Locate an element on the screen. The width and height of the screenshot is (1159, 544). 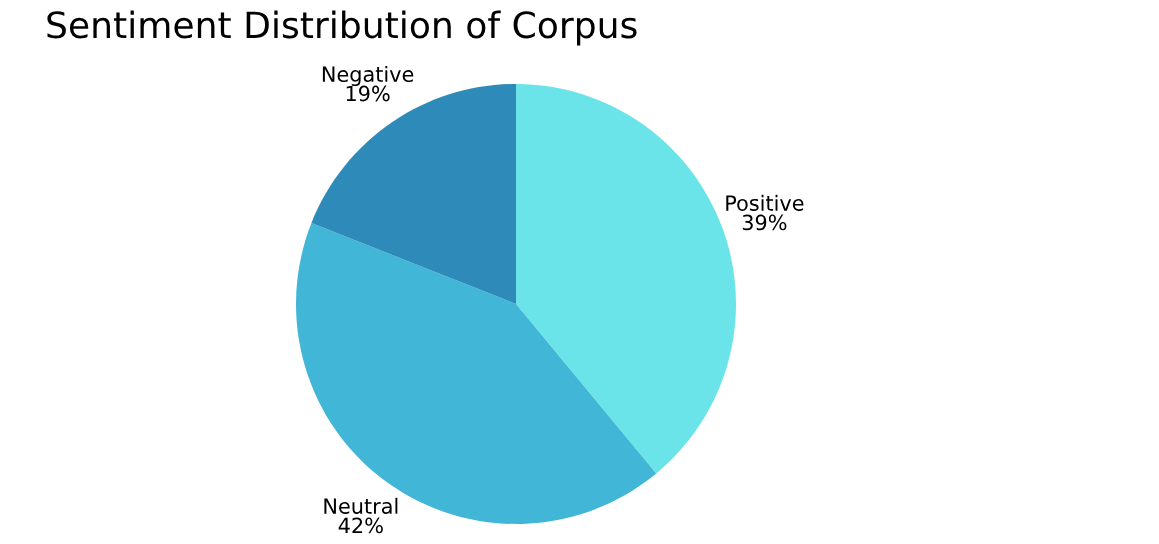
chart-title: Sentiment Distribution of Corpus is located at coordinates (342, 28).